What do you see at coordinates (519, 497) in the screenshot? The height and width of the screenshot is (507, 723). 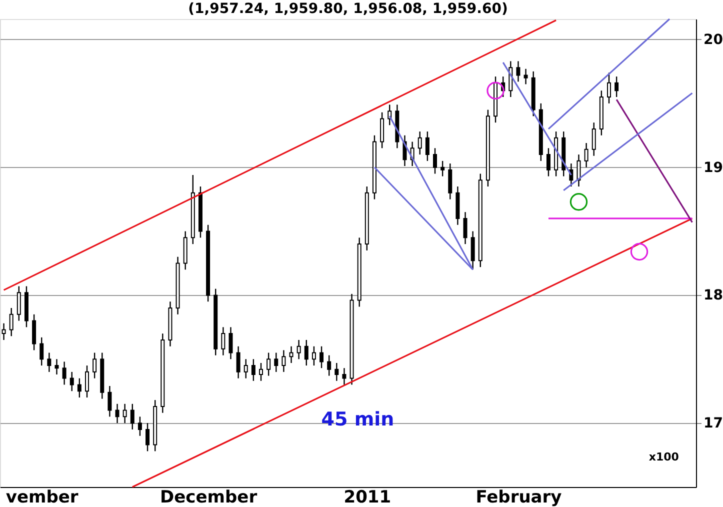 I see `x-tick-label: February` at bounding box center [519, 497].